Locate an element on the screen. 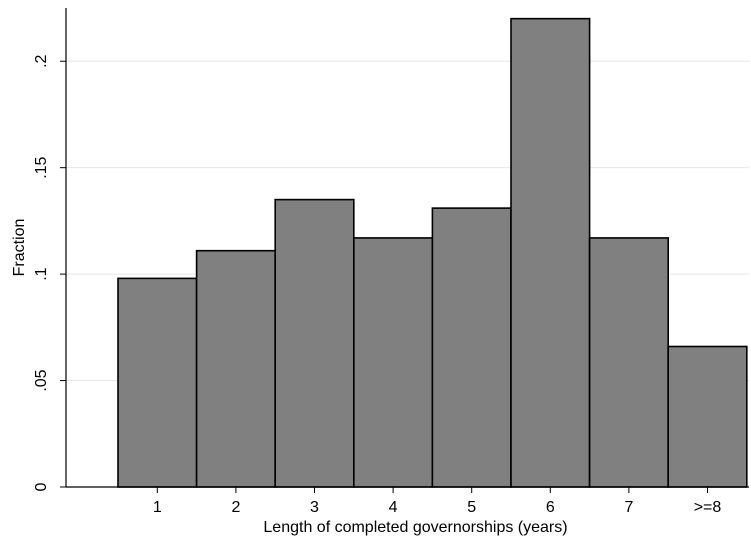  y-tick-label: .05 is located at coordinates (41, 380).